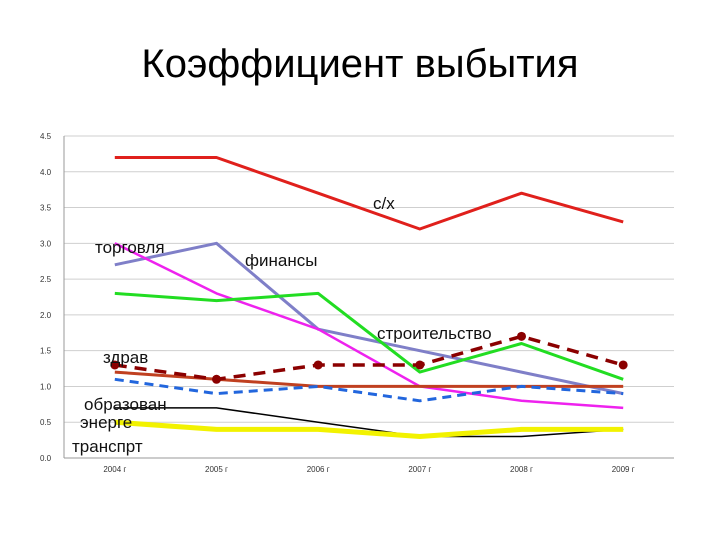 This screenshot has width=720, height=540. I want to click on y-tick-label-7: 3.5, so click(46, 208).